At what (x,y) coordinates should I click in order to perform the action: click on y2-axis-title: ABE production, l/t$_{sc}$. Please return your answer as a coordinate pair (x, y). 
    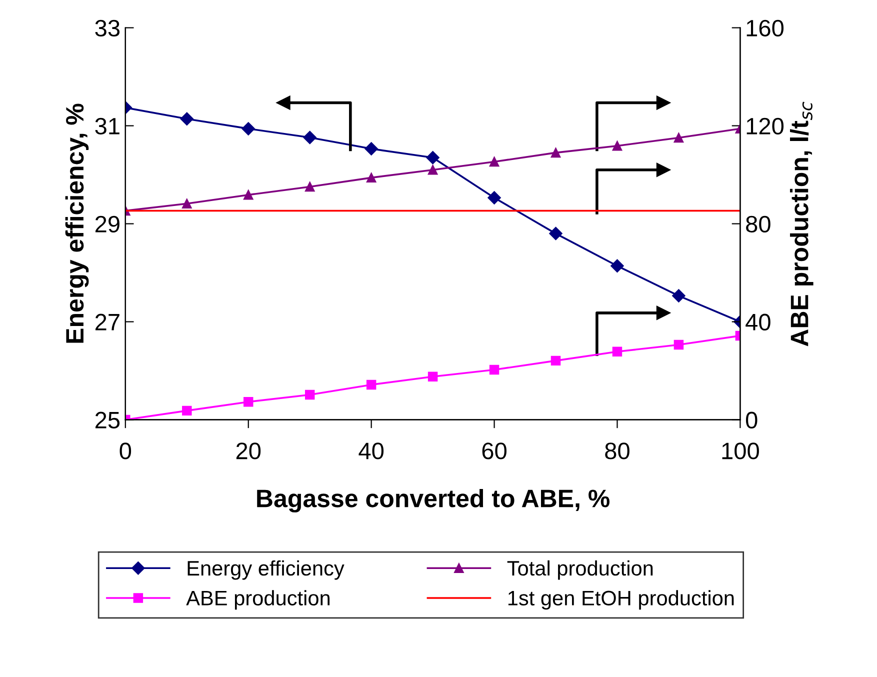
    Looking at the image, I should click on (802, 224).